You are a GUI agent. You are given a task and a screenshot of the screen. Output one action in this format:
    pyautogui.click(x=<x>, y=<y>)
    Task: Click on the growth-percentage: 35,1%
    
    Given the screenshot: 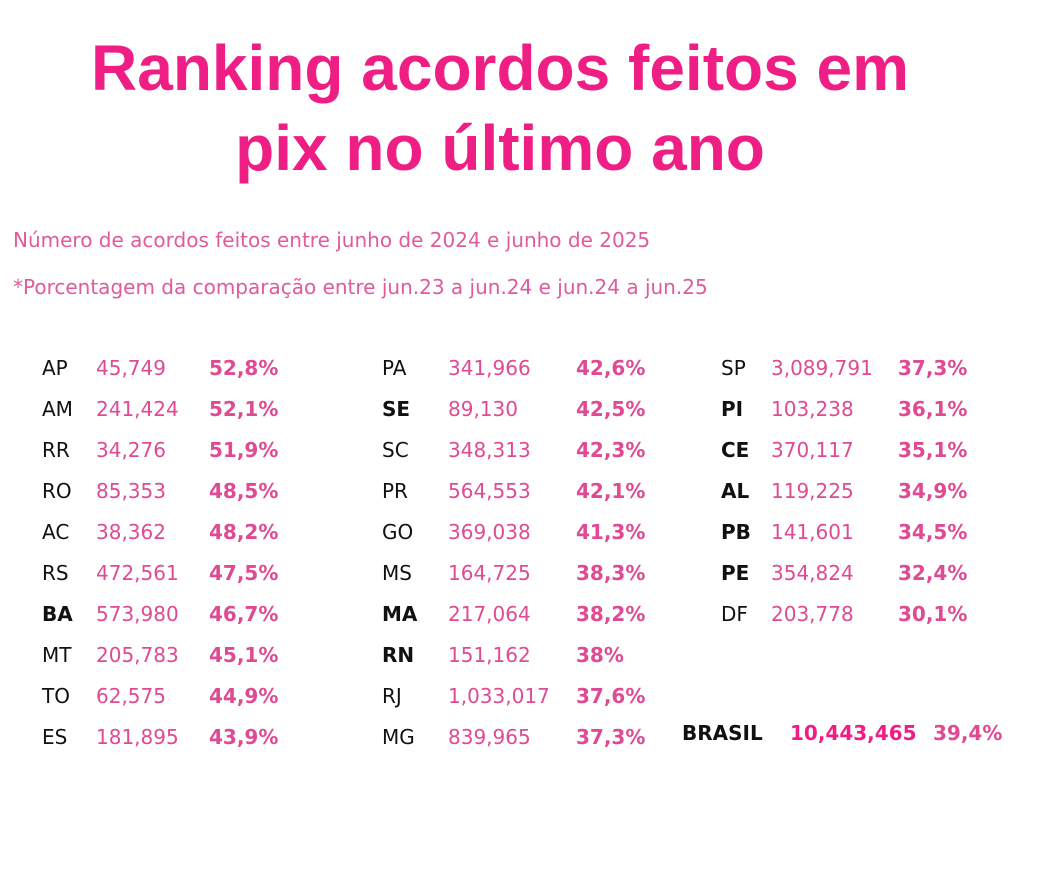 What is the action you would take?
    pyautogui.click(x=933, y=450)
    